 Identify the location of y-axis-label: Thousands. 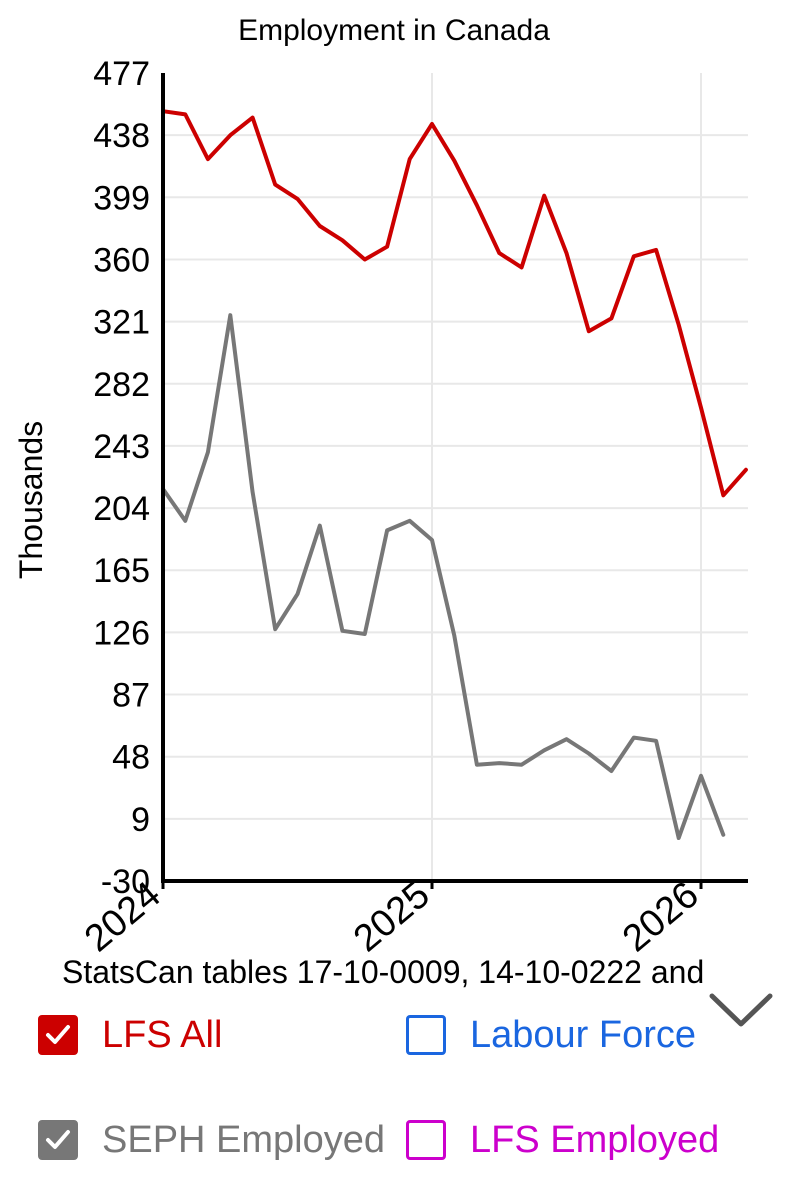
(31, 500).